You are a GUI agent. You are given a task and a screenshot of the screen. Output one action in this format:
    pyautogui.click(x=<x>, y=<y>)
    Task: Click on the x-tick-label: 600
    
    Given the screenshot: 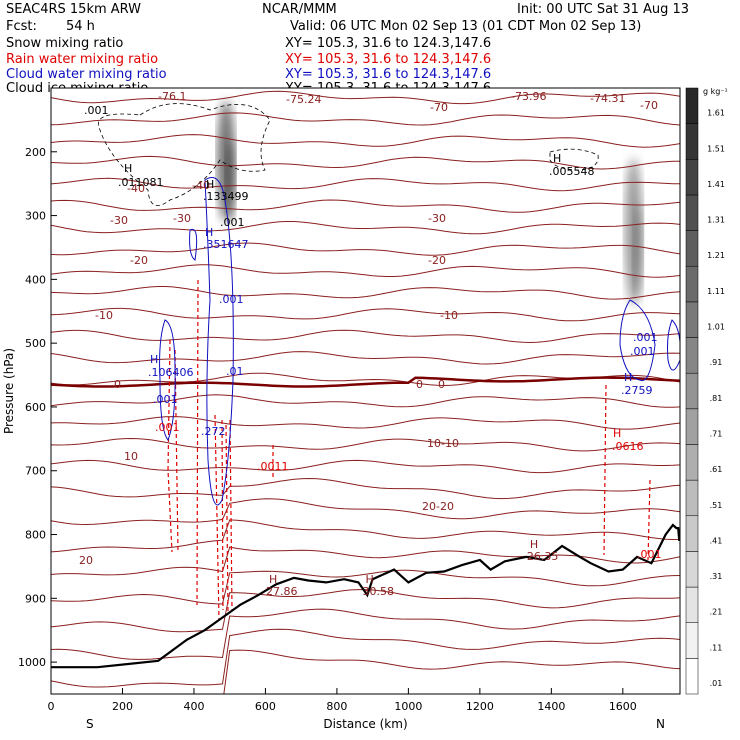 What is the action you would take?
    pyautogui.click(x=265, y=706)
    